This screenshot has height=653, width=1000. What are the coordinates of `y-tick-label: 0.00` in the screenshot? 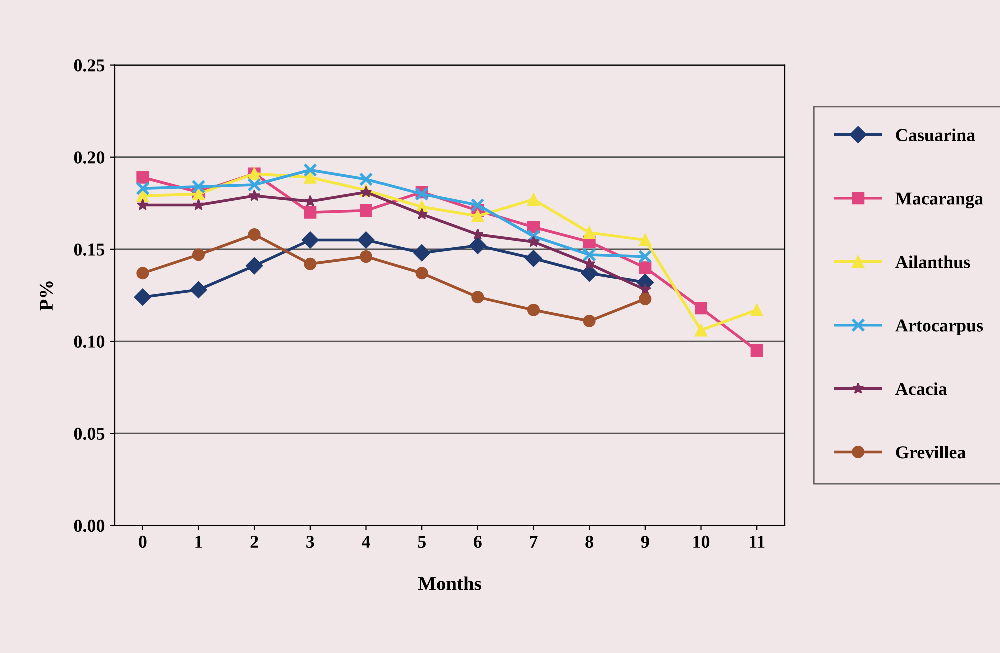 It's located at (89, 526).